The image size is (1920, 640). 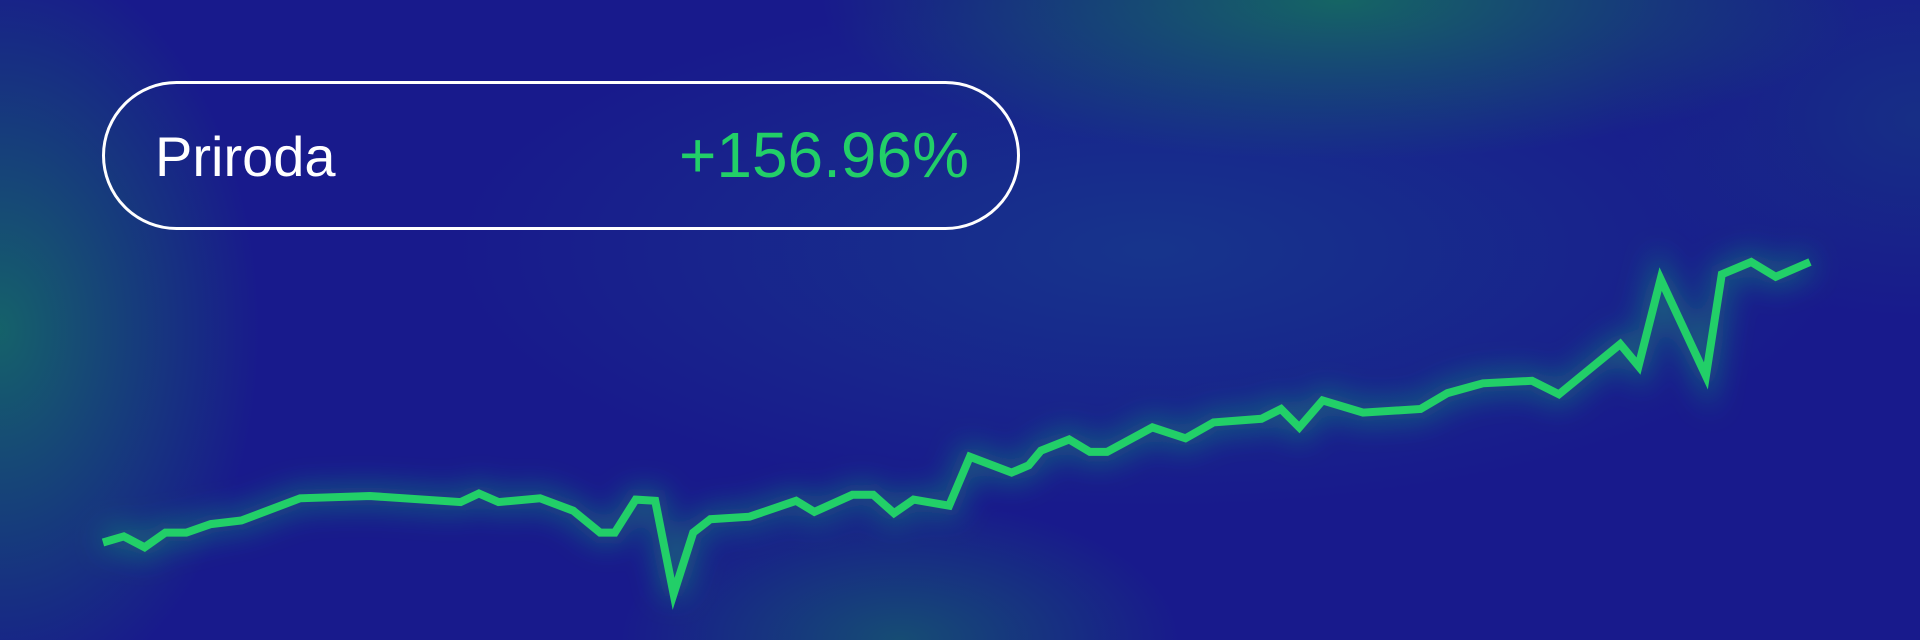 What do you see at coordinates (561, 155) in the screenshot?
I see `summary-pill: Priroda +156.96%` at bounding box center [561, 155].